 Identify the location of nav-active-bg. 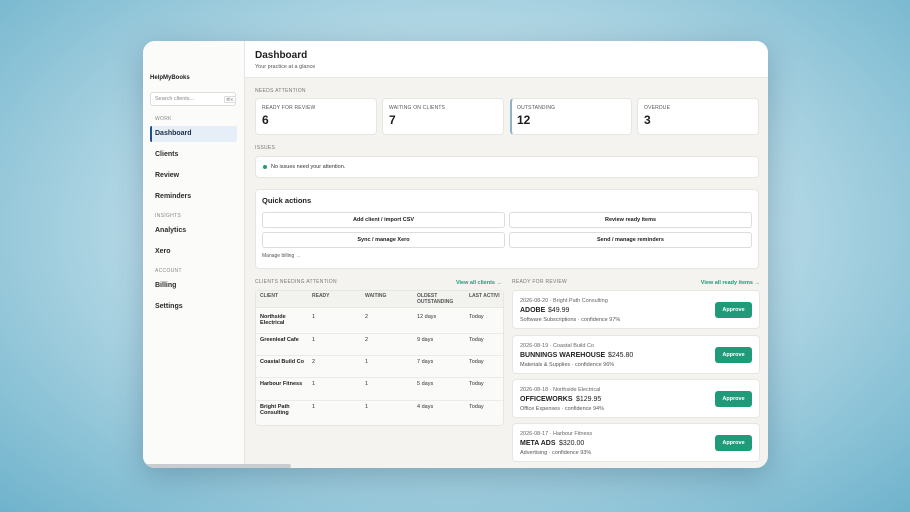
(193, 134).